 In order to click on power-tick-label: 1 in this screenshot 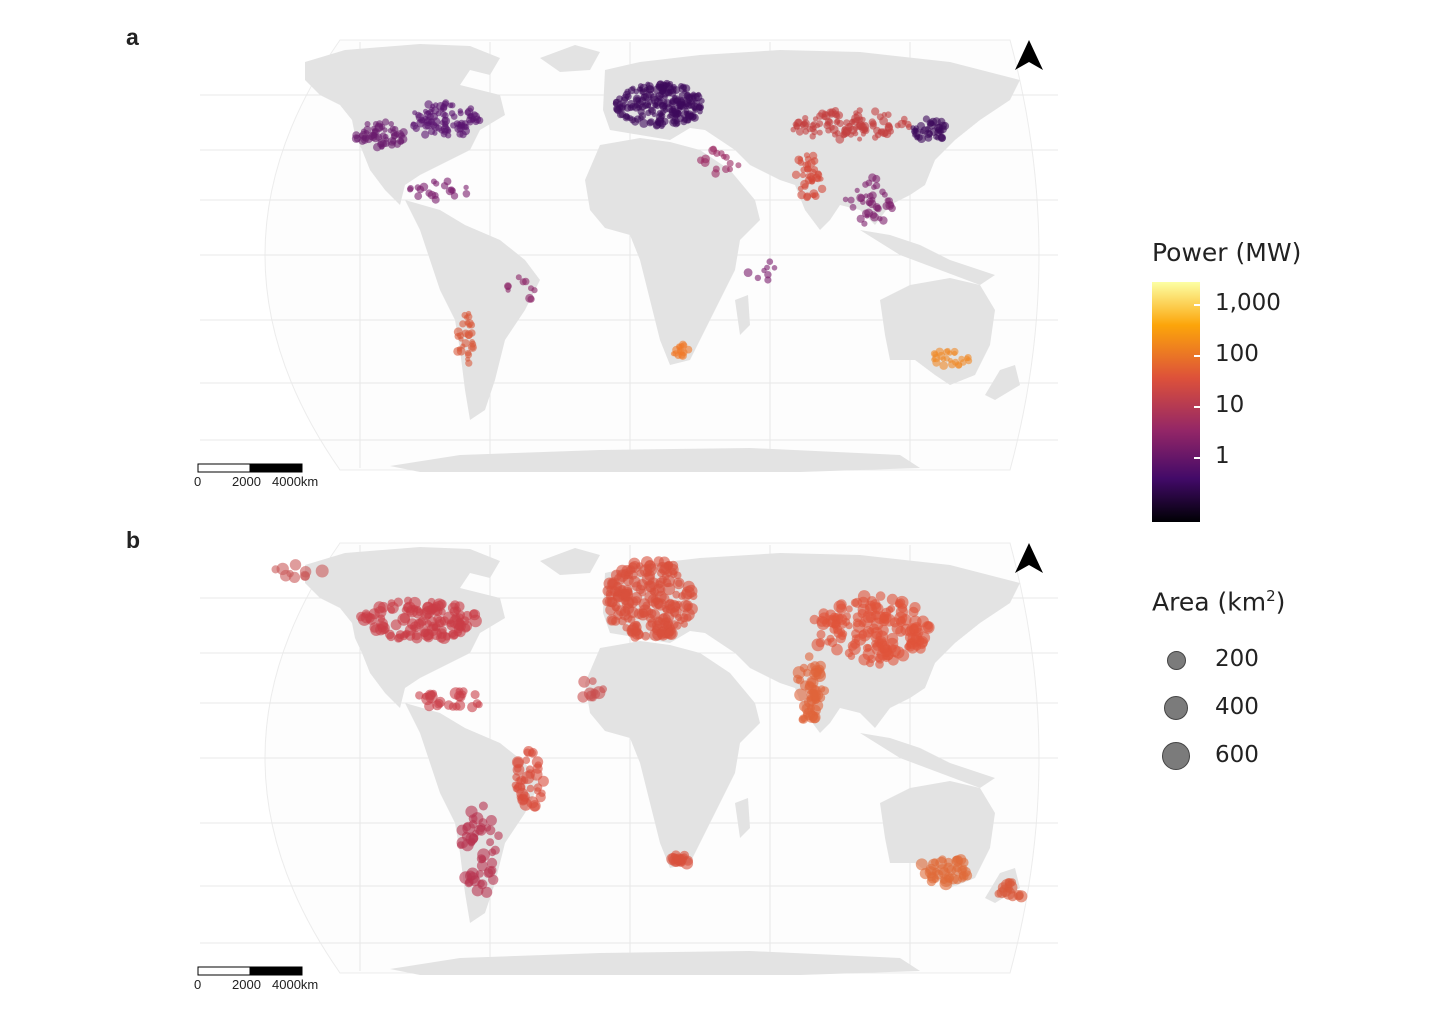, I will do `click(1222, 456)`.